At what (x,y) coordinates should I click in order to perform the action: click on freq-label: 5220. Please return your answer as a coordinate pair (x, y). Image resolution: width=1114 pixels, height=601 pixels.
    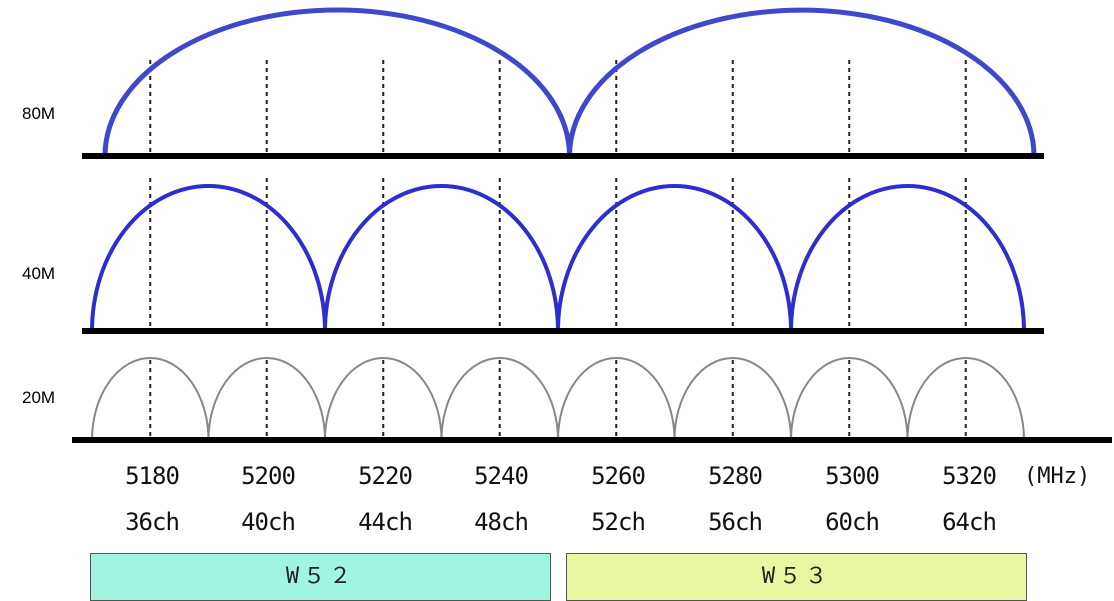
    Looking at the image, I should click on (385, 476).